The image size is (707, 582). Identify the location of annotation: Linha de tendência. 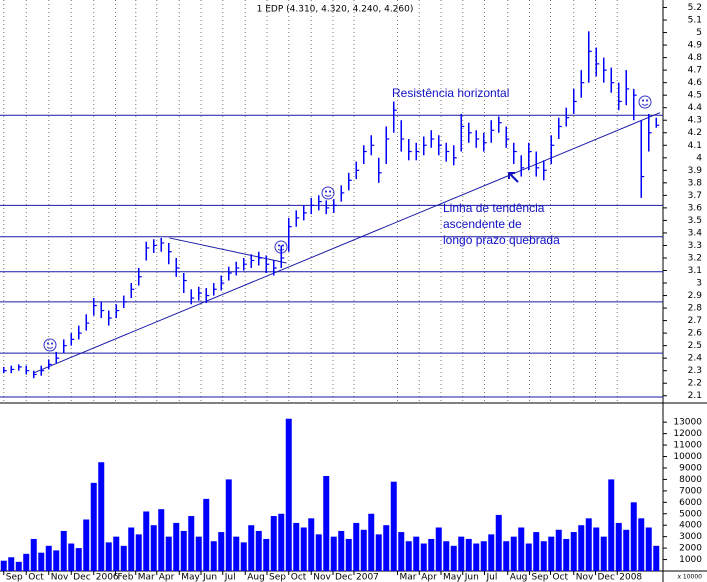
(494, 208).